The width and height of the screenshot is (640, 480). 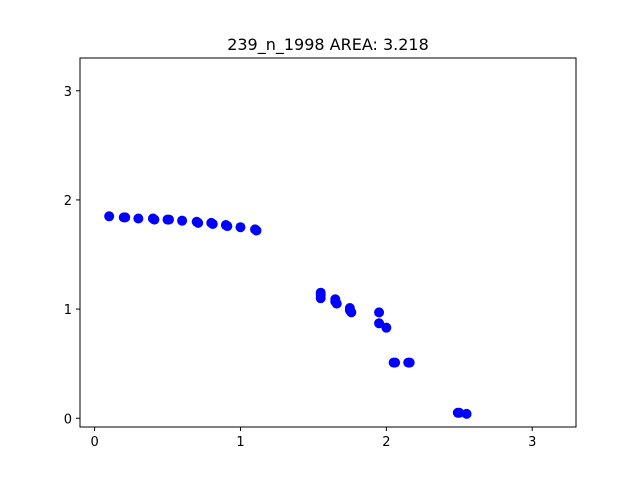 What do you see at coordinates (94, 442) in the screenshot?
I see `x-tick-label: 0` at bounding box center [94, 442].